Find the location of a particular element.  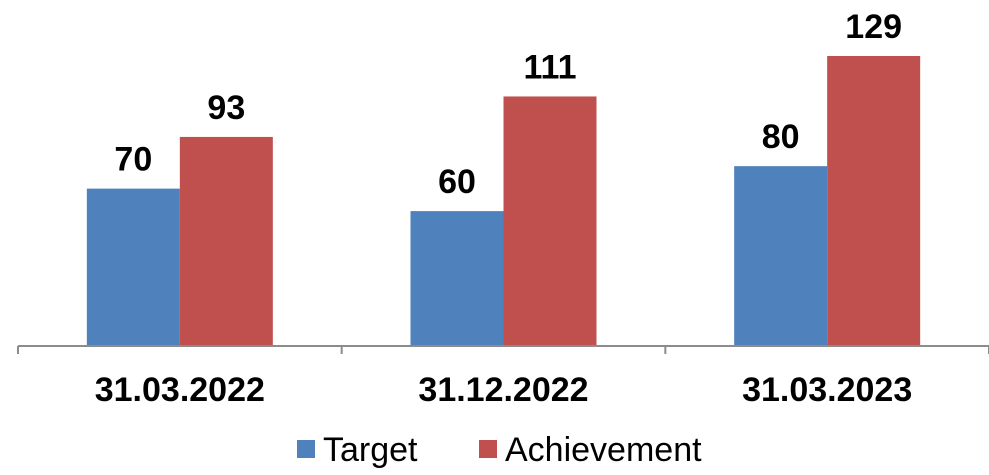

legend-item-achievement: Achievement is located at coordinates (590, 450).